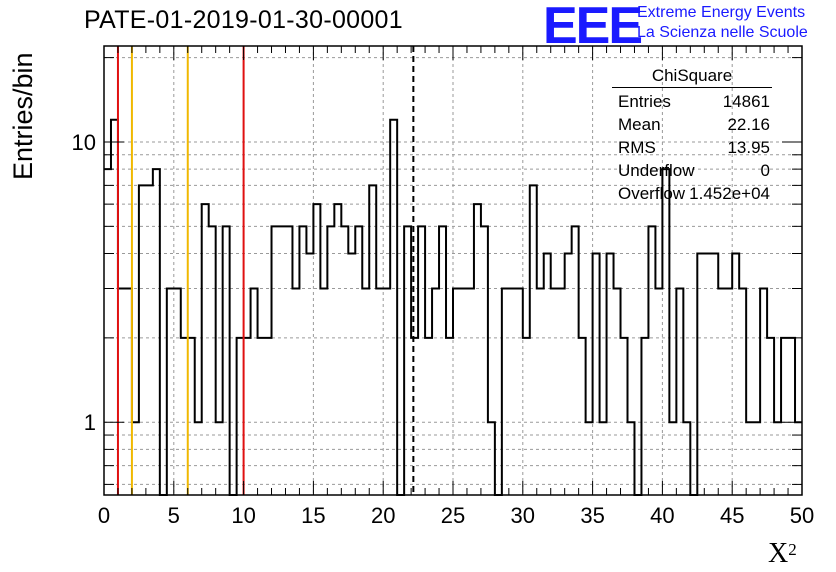 This screenshot has width=836, height=572. I want to click on x-axis-label-base: X, so click(778, 553).